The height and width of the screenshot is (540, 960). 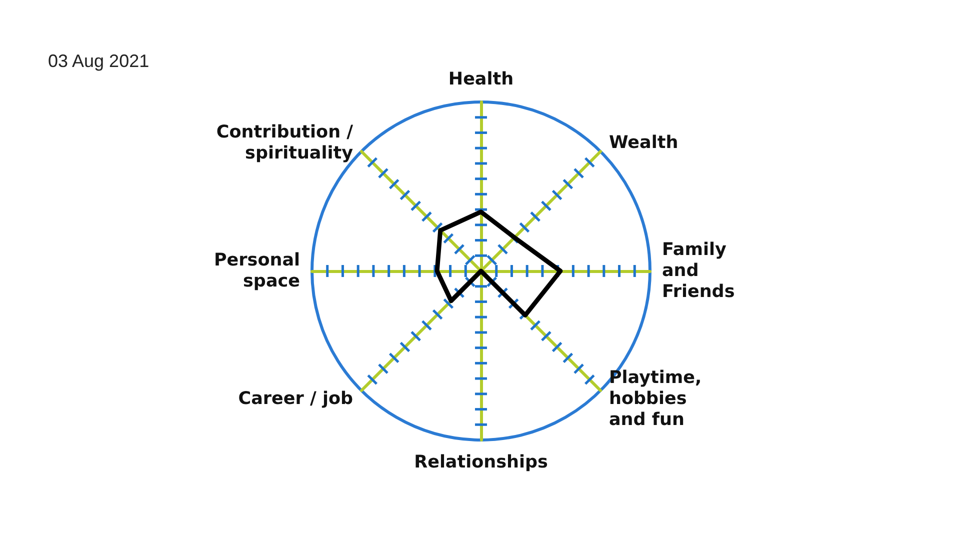 What do you see at coordinates (481, 80) in the screenshot?
I see `spoke-label: Health` at bounding box center [481, 80].